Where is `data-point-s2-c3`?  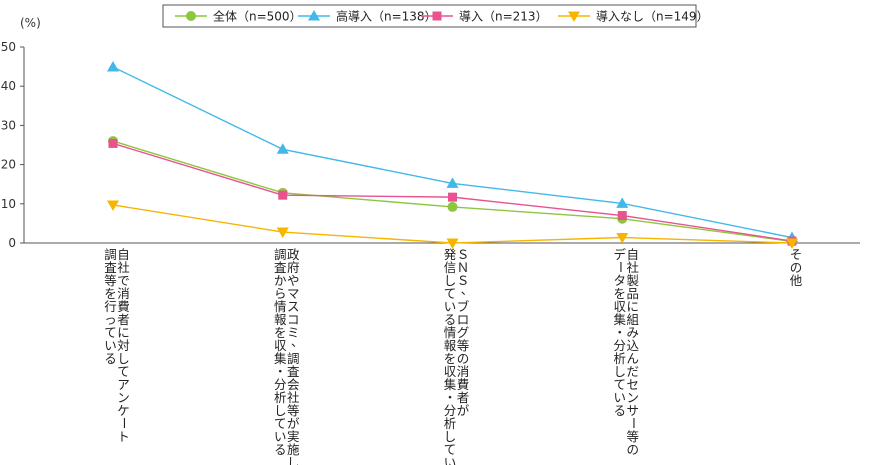
data-point-s2-c3 is located at coordinates (622, 216).